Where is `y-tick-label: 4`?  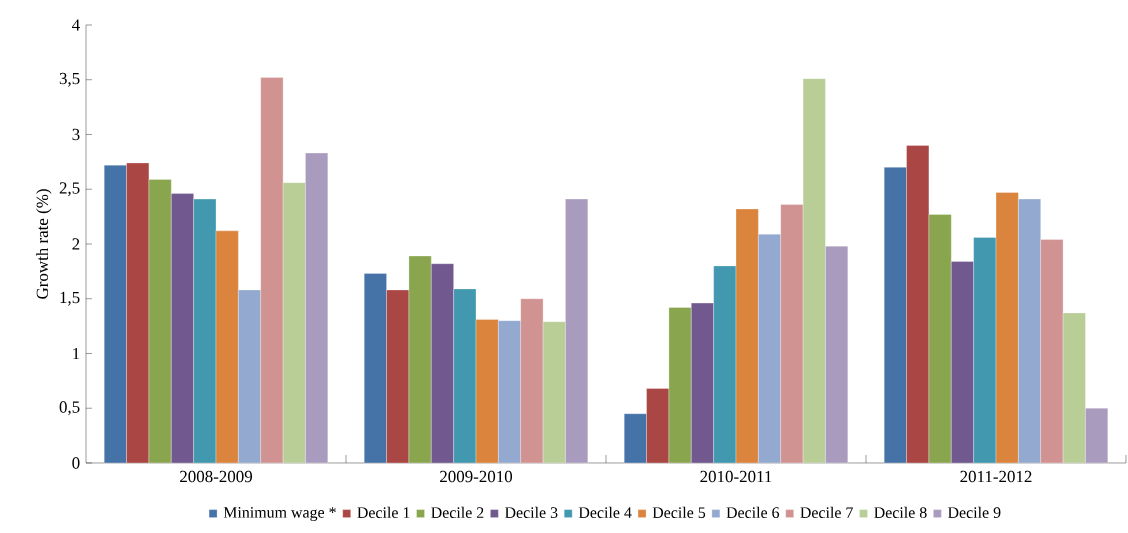 y-tick-label: 4 is located at coordinates (76, 25).